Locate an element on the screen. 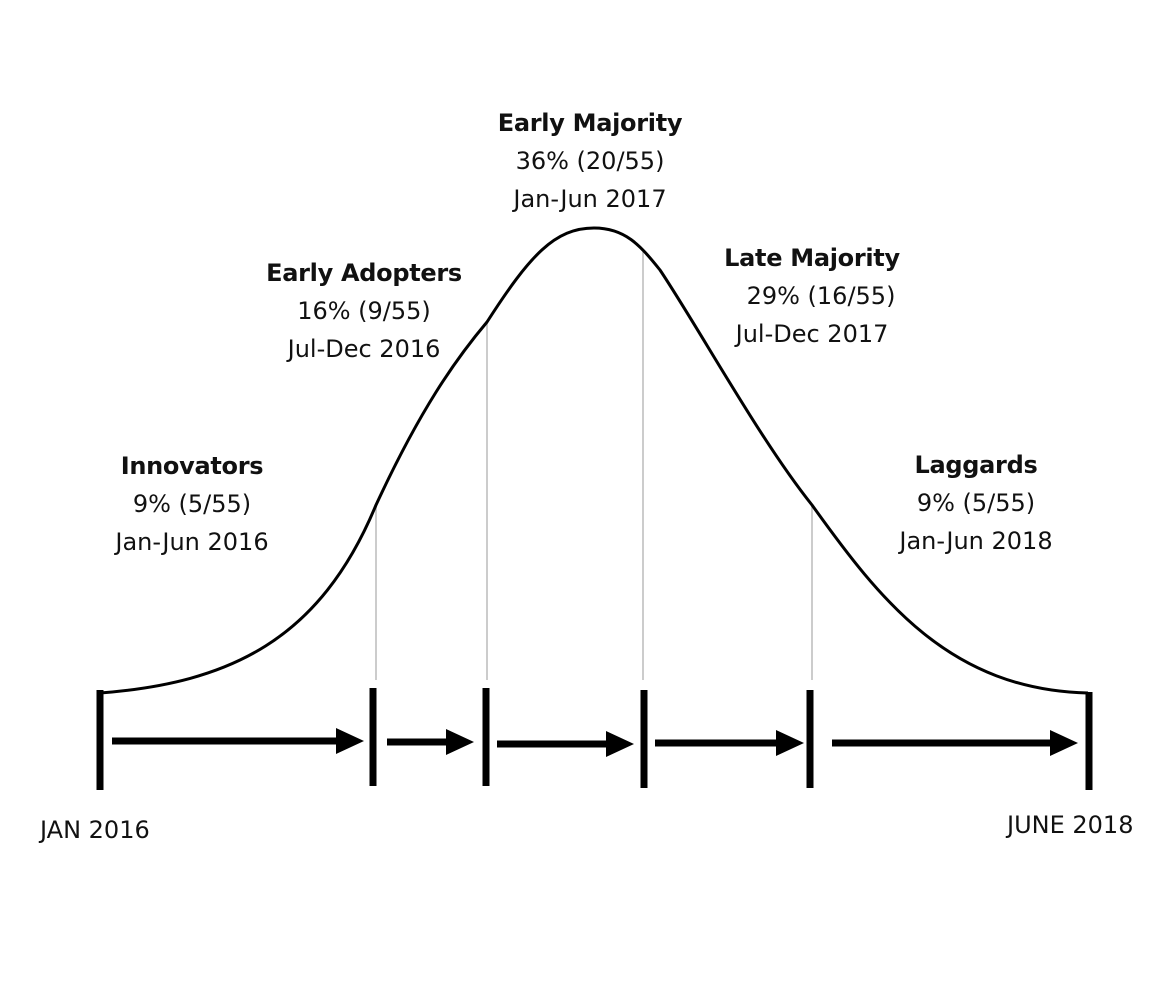  segment-percentage: 36% (20/55) is located at coordinates (590, 161).